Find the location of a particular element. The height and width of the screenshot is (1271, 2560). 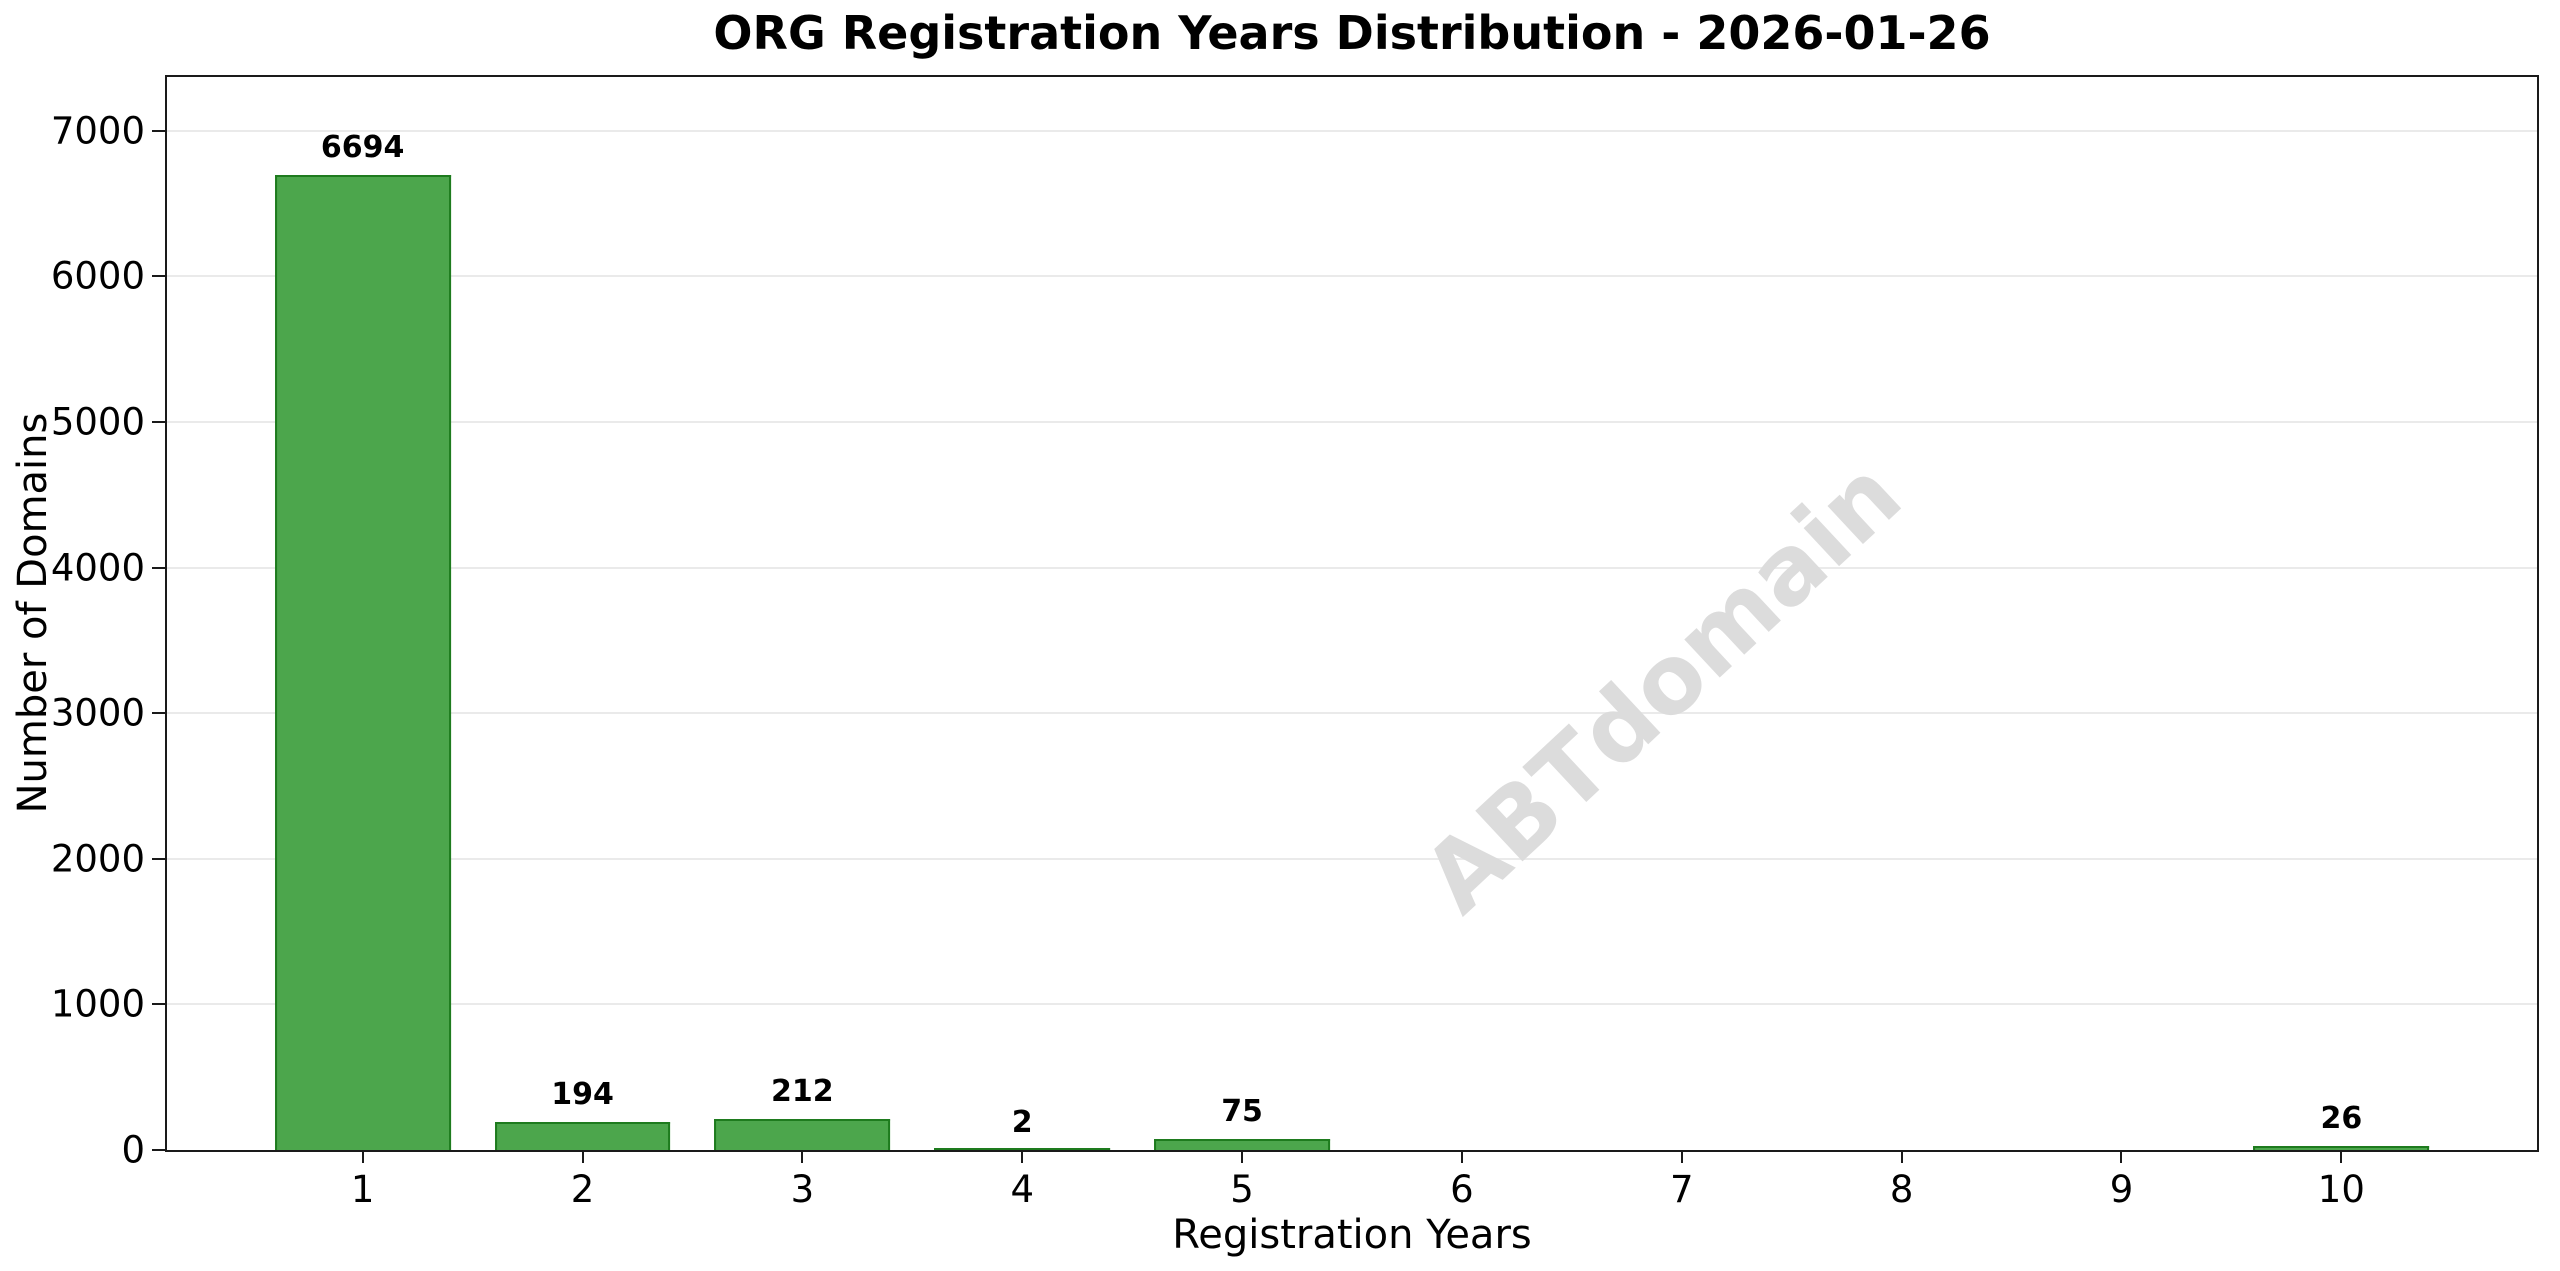

ytick-label-6000: 6000 is located at coordinates (97, 276).